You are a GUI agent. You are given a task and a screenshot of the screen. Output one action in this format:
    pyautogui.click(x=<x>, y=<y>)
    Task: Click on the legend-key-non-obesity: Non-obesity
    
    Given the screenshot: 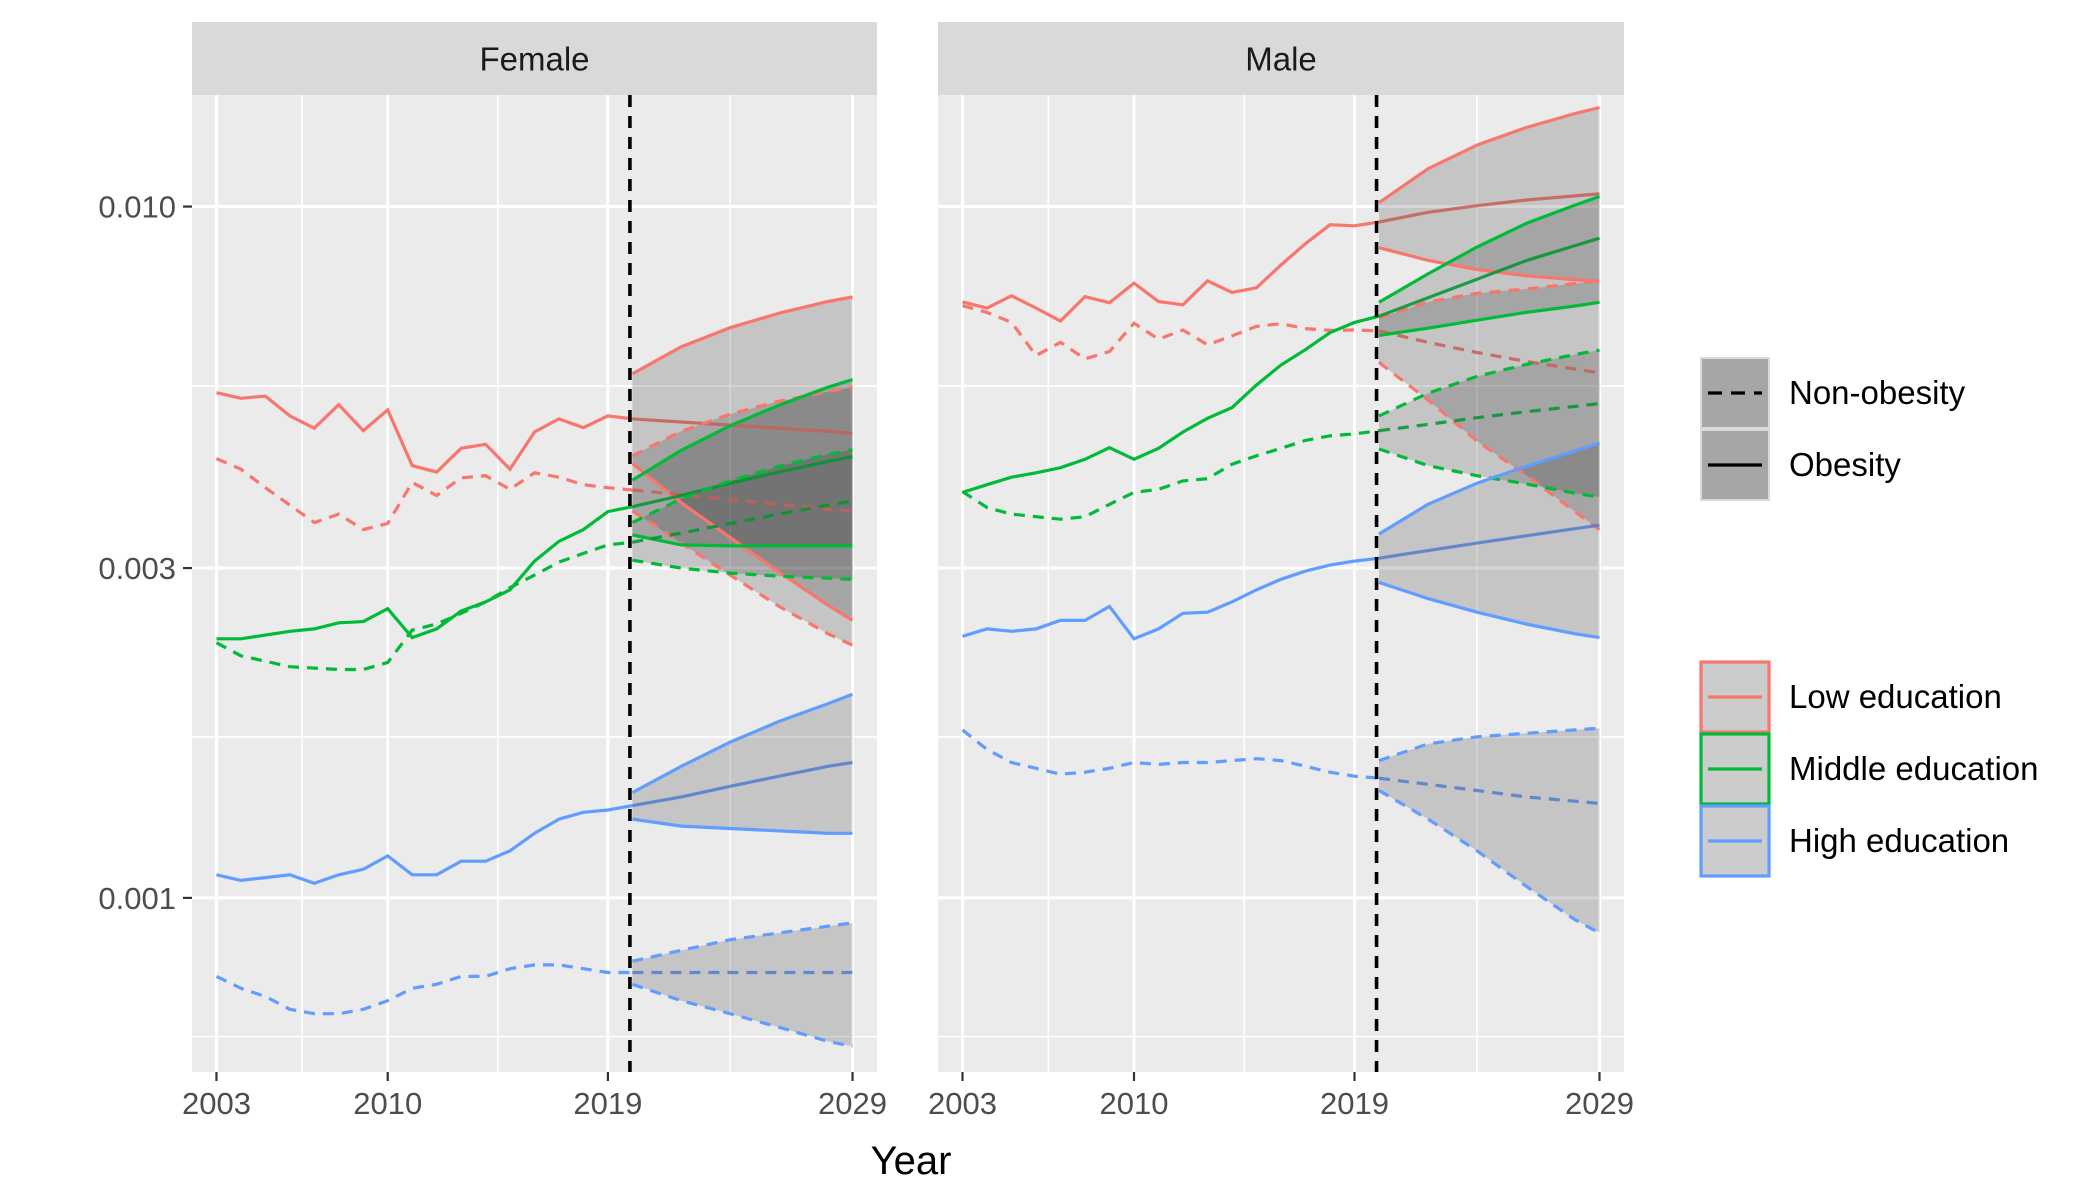 What is the action you would take?
    pyautogui.click(x=1833, y=393)
    